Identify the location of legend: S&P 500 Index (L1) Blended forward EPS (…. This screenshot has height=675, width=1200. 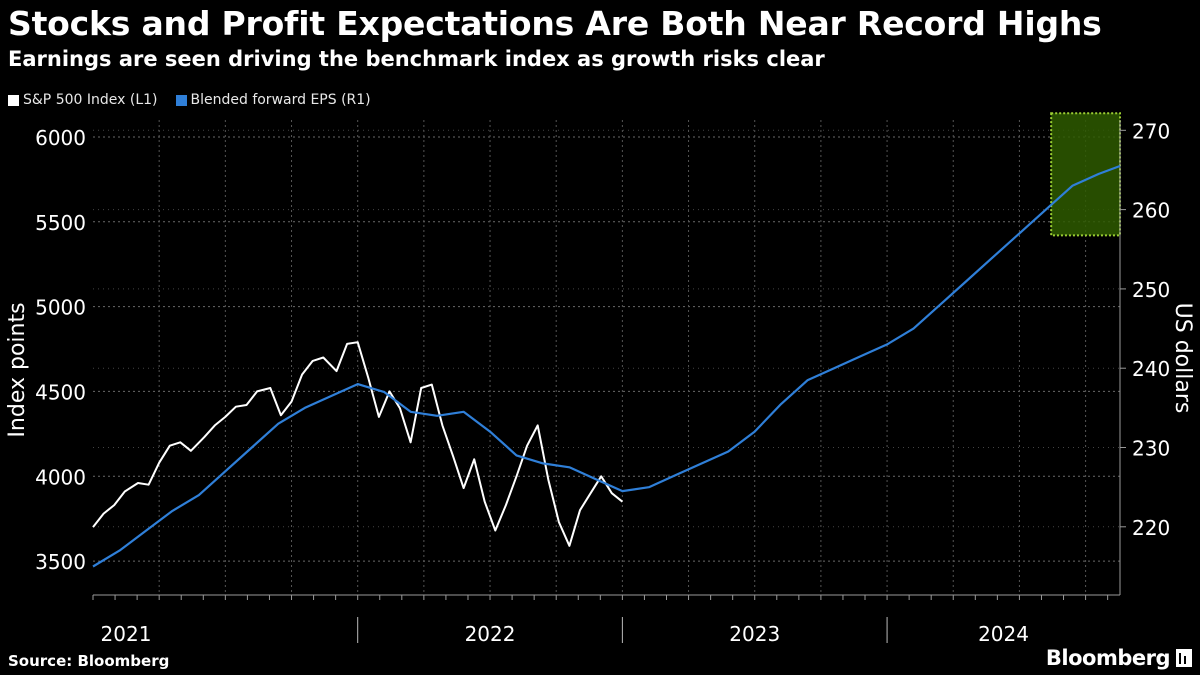
(189, 100).